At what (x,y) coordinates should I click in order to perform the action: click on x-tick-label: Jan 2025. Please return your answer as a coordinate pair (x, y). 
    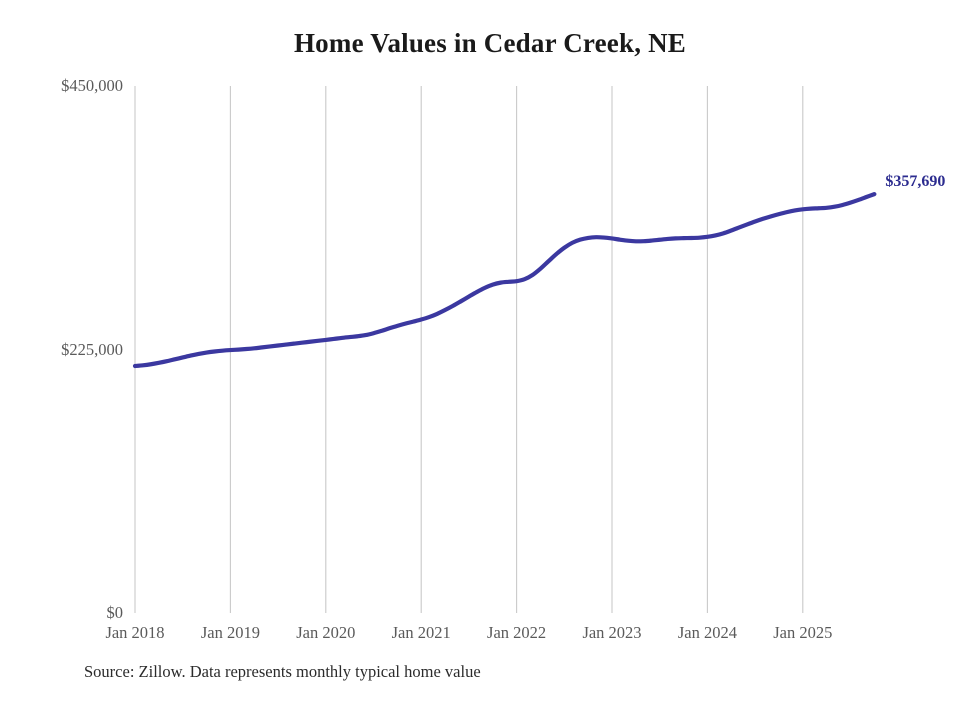
    Looking at the image, I should click on (803, 632).